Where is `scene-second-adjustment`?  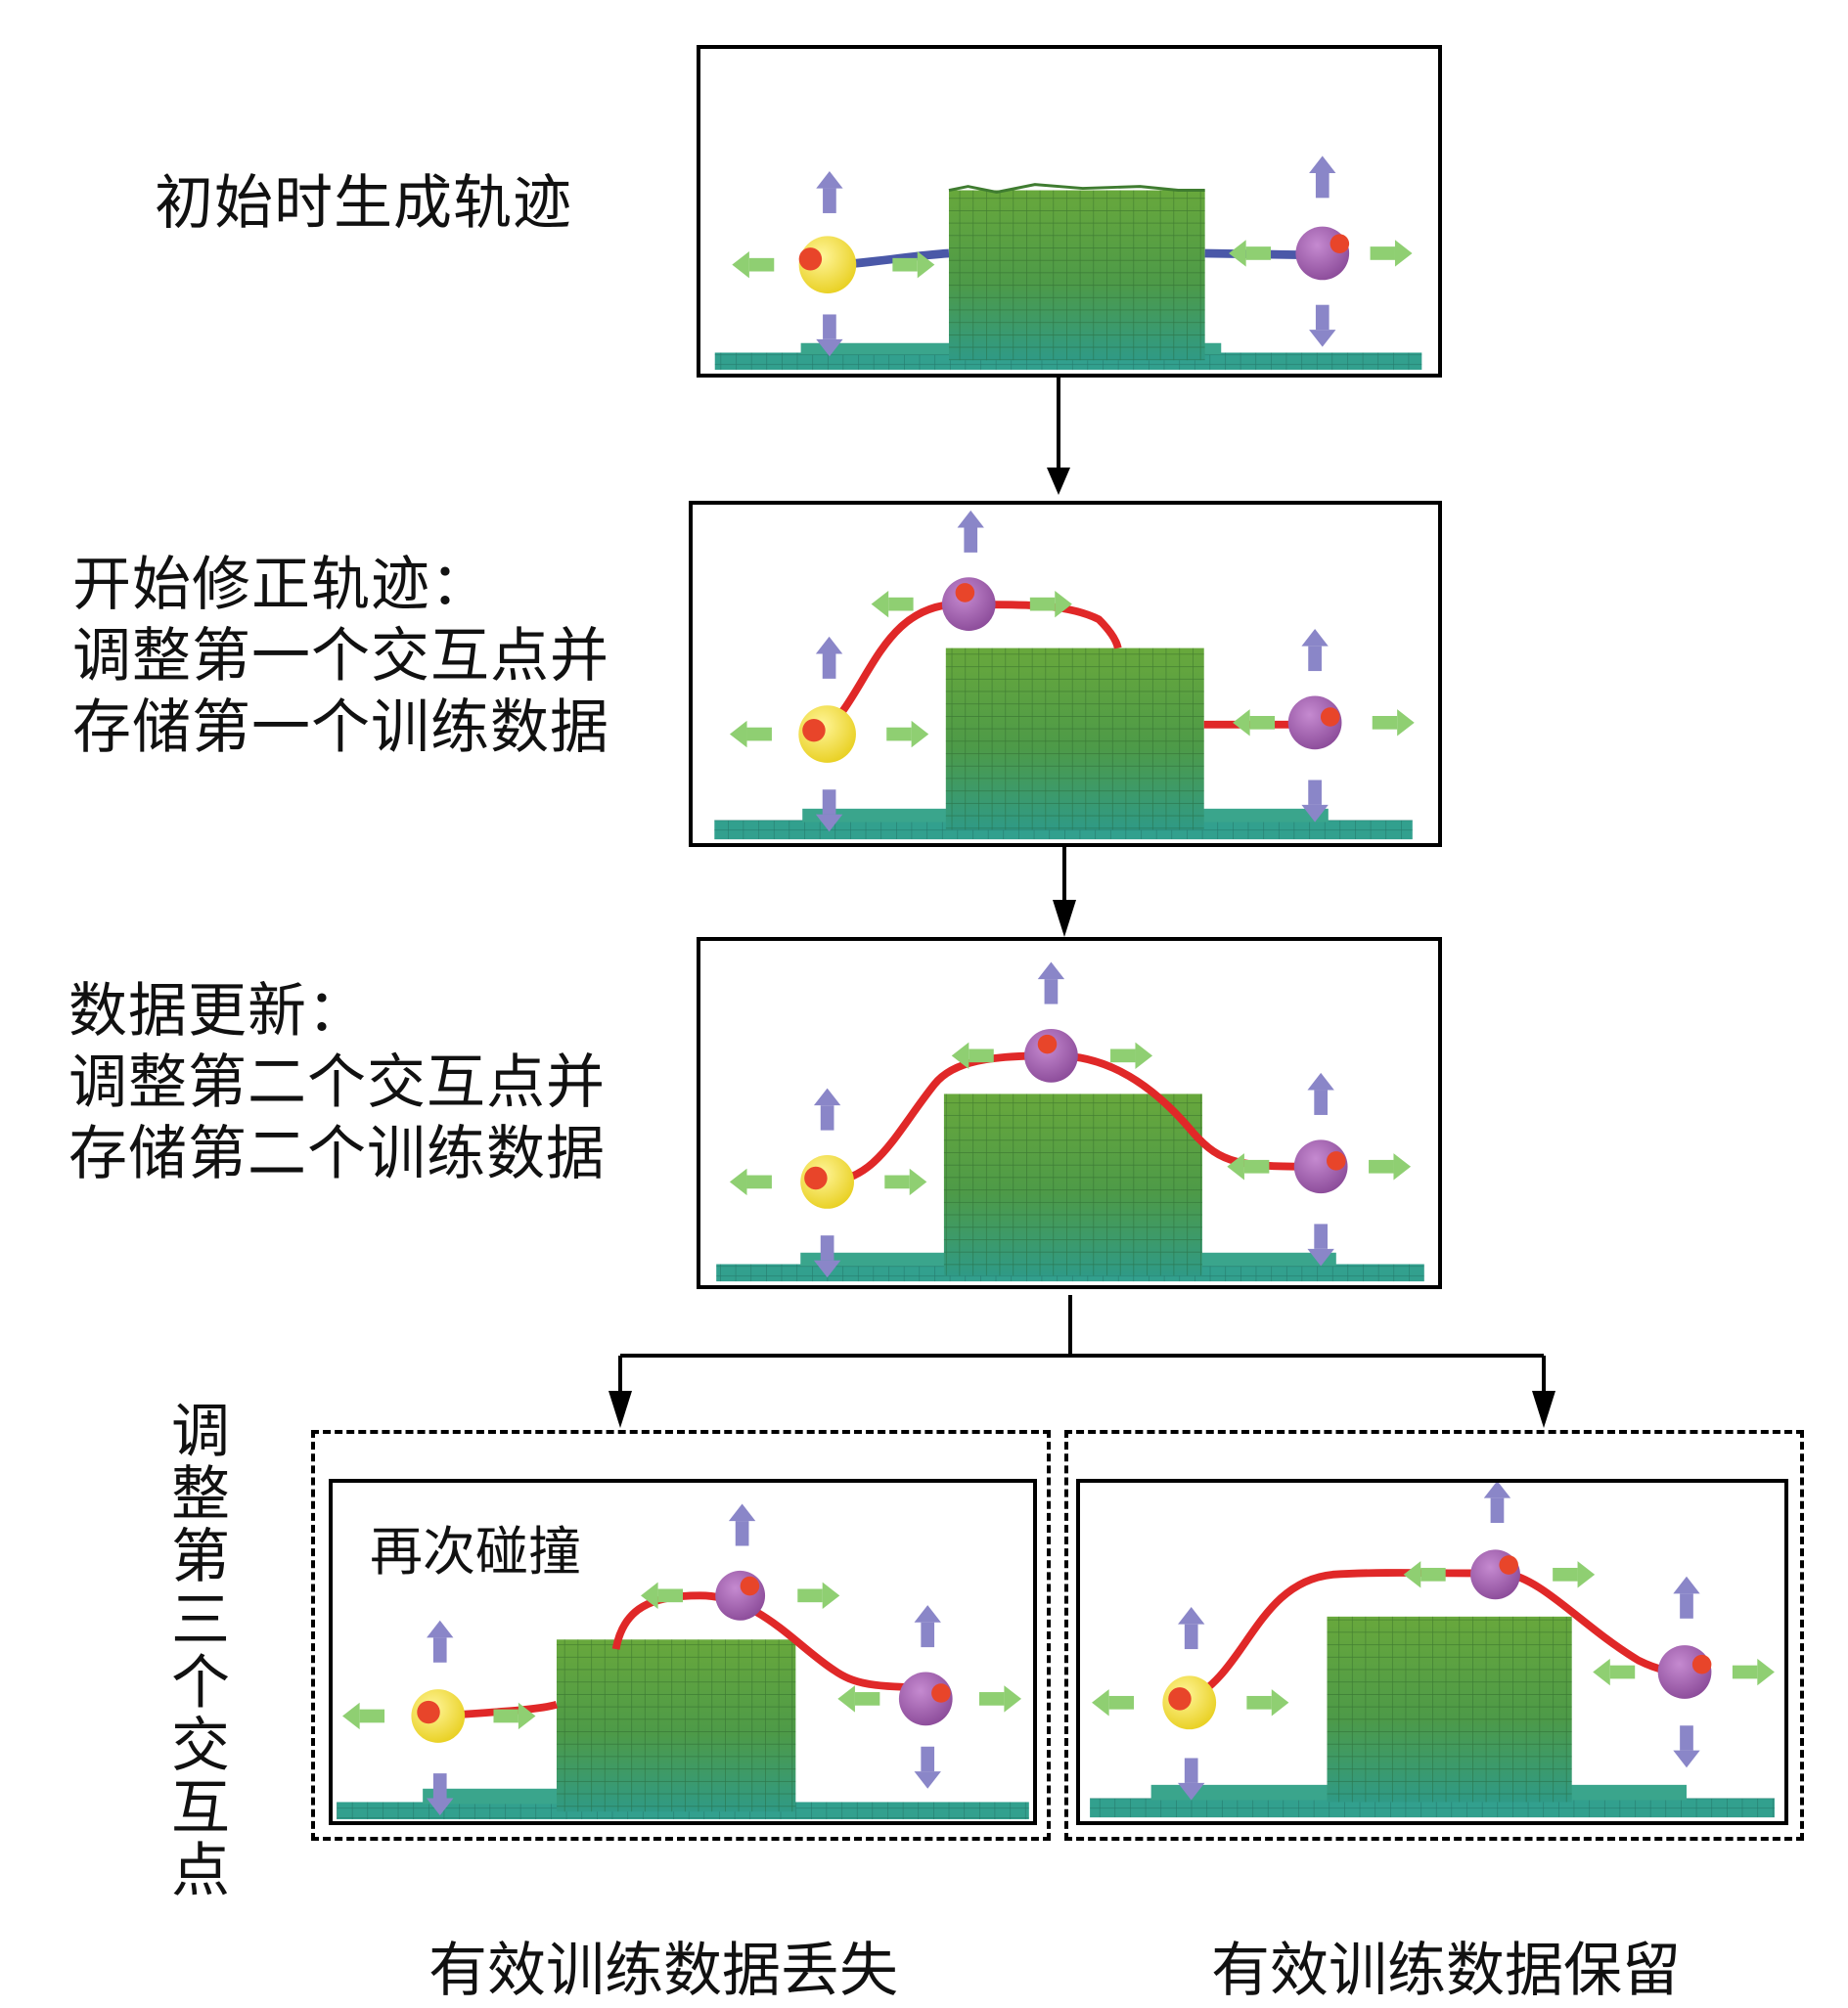
scene-second-adjustment is located at coordinates (1070, 1121).